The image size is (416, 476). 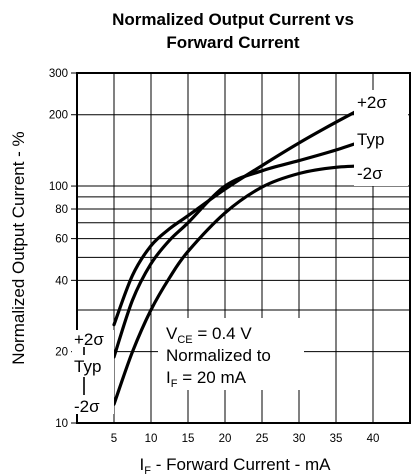 I want to click on x-axis-label: IF - Forward Current - mA, so click(x=236, y=465).